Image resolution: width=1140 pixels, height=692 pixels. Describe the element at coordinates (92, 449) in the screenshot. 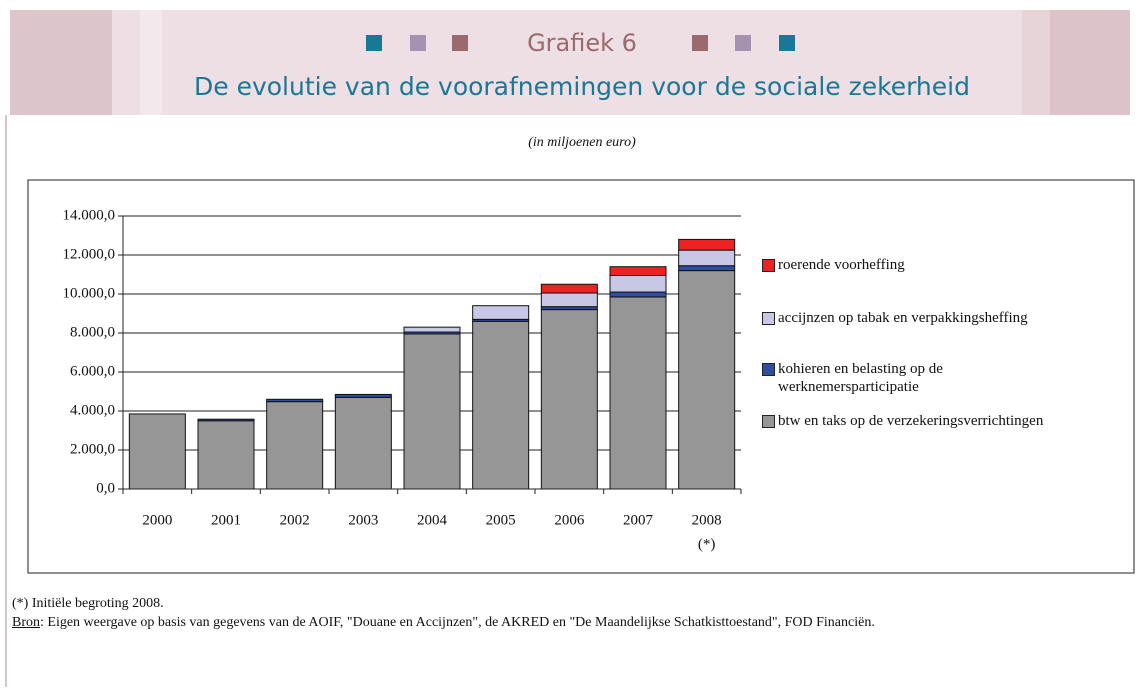

I see `y-tick-label: 2.000,0` at that location.